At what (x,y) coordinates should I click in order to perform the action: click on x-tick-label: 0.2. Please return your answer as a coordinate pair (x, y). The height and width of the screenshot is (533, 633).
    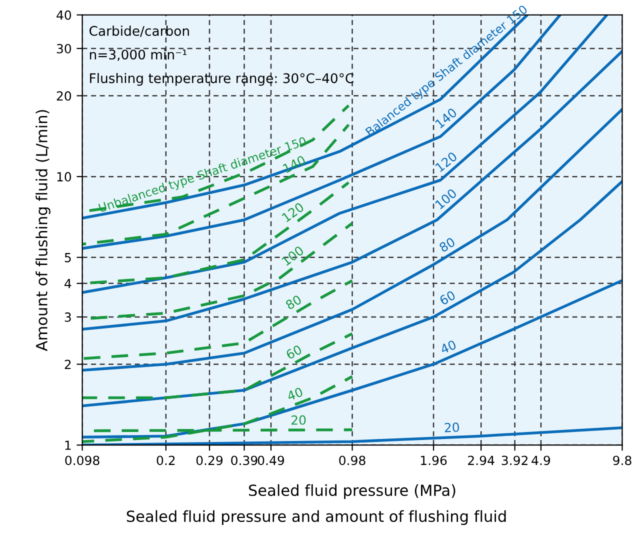
    Looking at the image, I should click on (165, 461).